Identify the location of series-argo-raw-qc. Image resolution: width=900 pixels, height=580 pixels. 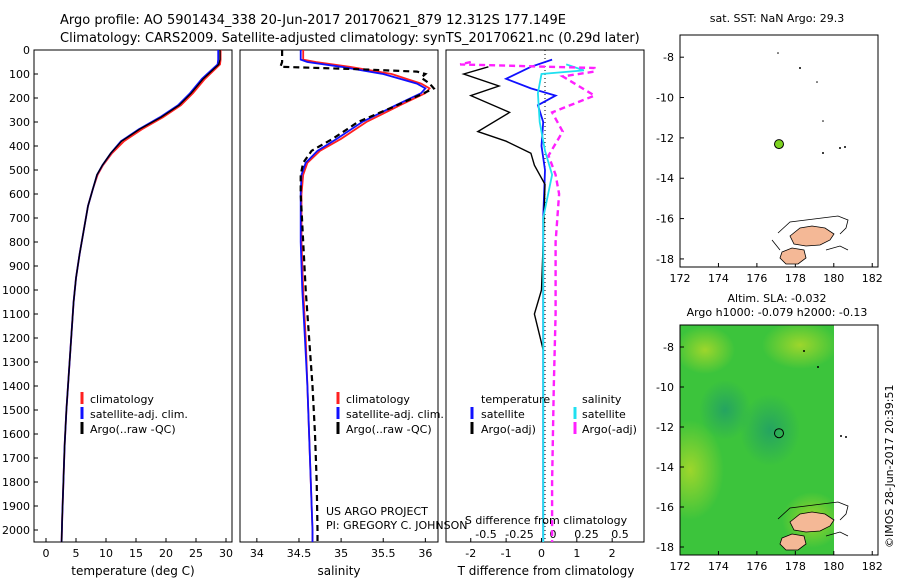
(357, 296).